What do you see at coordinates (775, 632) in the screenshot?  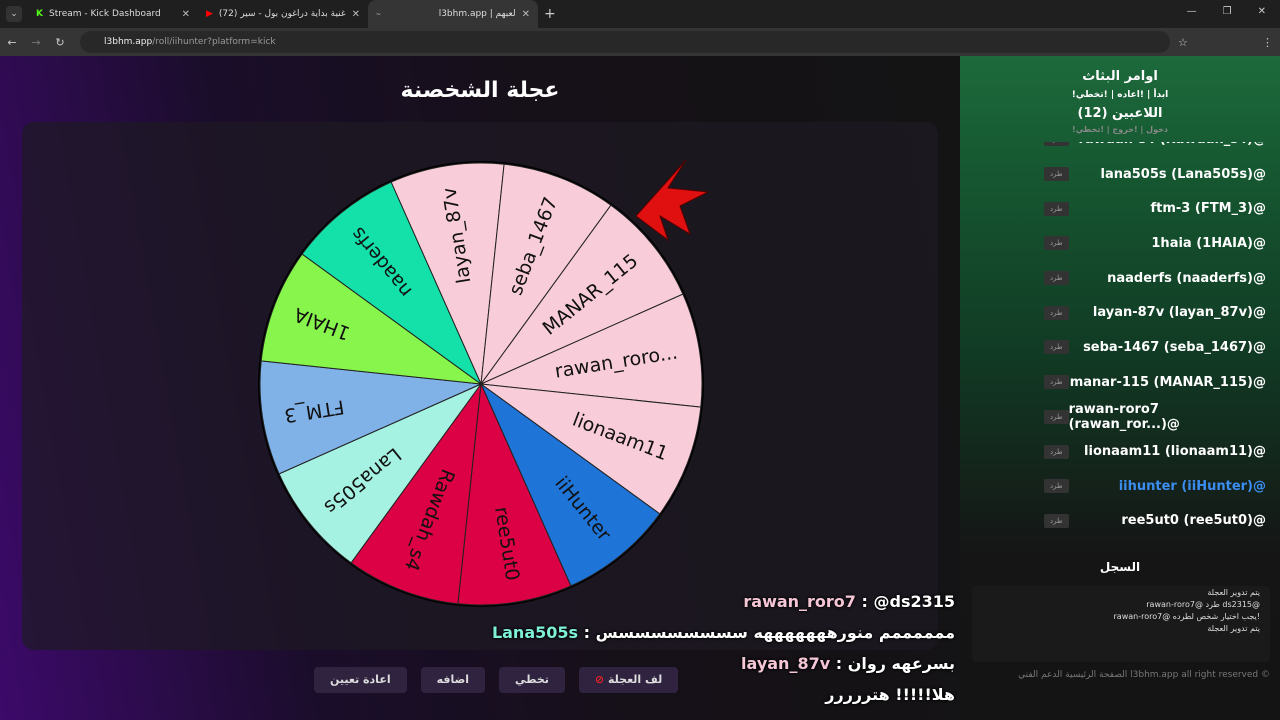 I see `chat-text: ممممممم منورهههههههه سسسسسسسسس` at bounding box center [775, 632].